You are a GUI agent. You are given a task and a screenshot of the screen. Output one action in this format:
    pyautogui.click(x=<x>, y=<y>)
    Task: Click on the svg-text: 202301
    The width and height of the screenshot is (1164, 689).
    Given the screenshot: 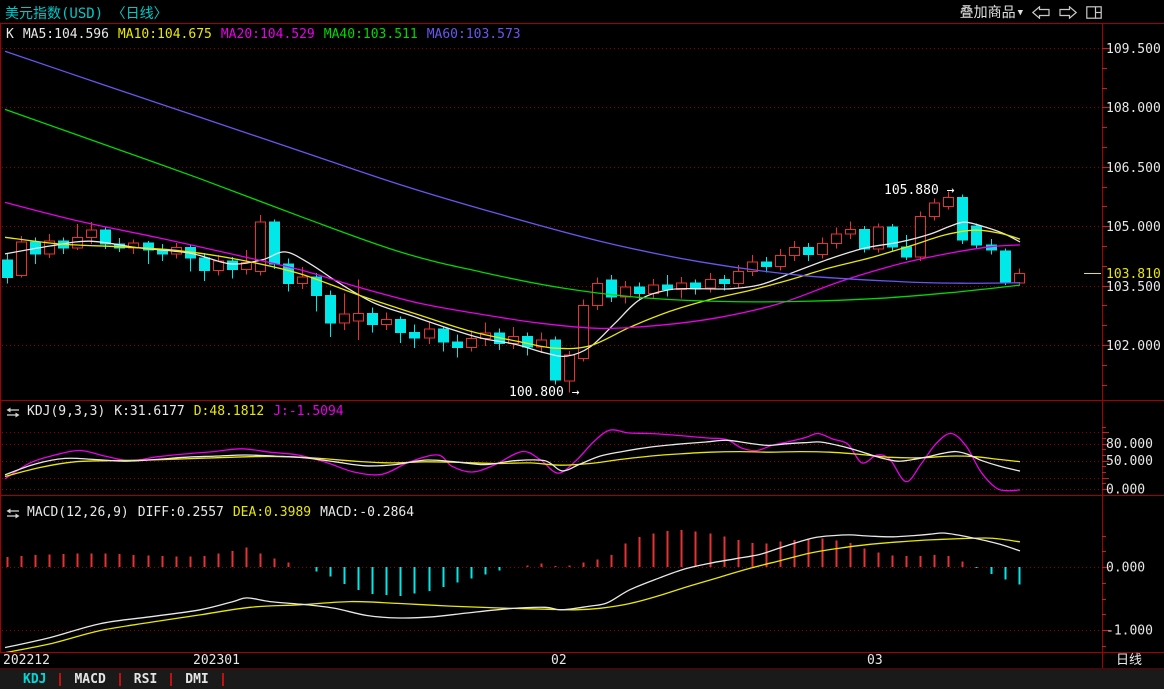 What is the action you would take?
    pyautogui.click(x=216, y=660)
    